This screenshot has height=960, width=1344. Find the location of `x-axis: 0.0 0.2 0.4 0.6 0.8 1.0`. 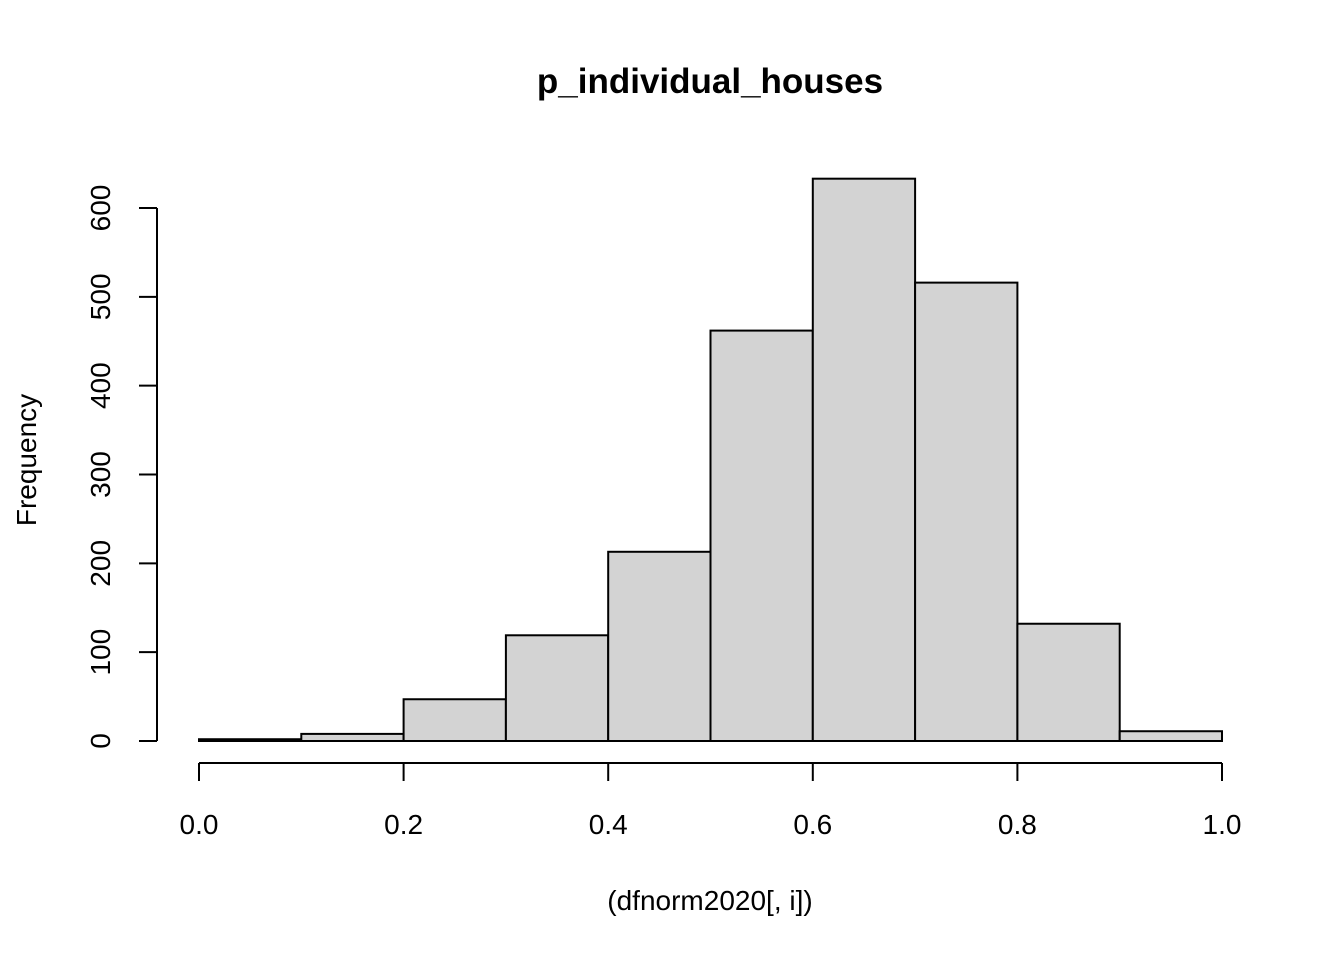

x-axis: 0.0 0.2 0.4 0.6 0.8 1.0 is located at coordinates (711, 801).